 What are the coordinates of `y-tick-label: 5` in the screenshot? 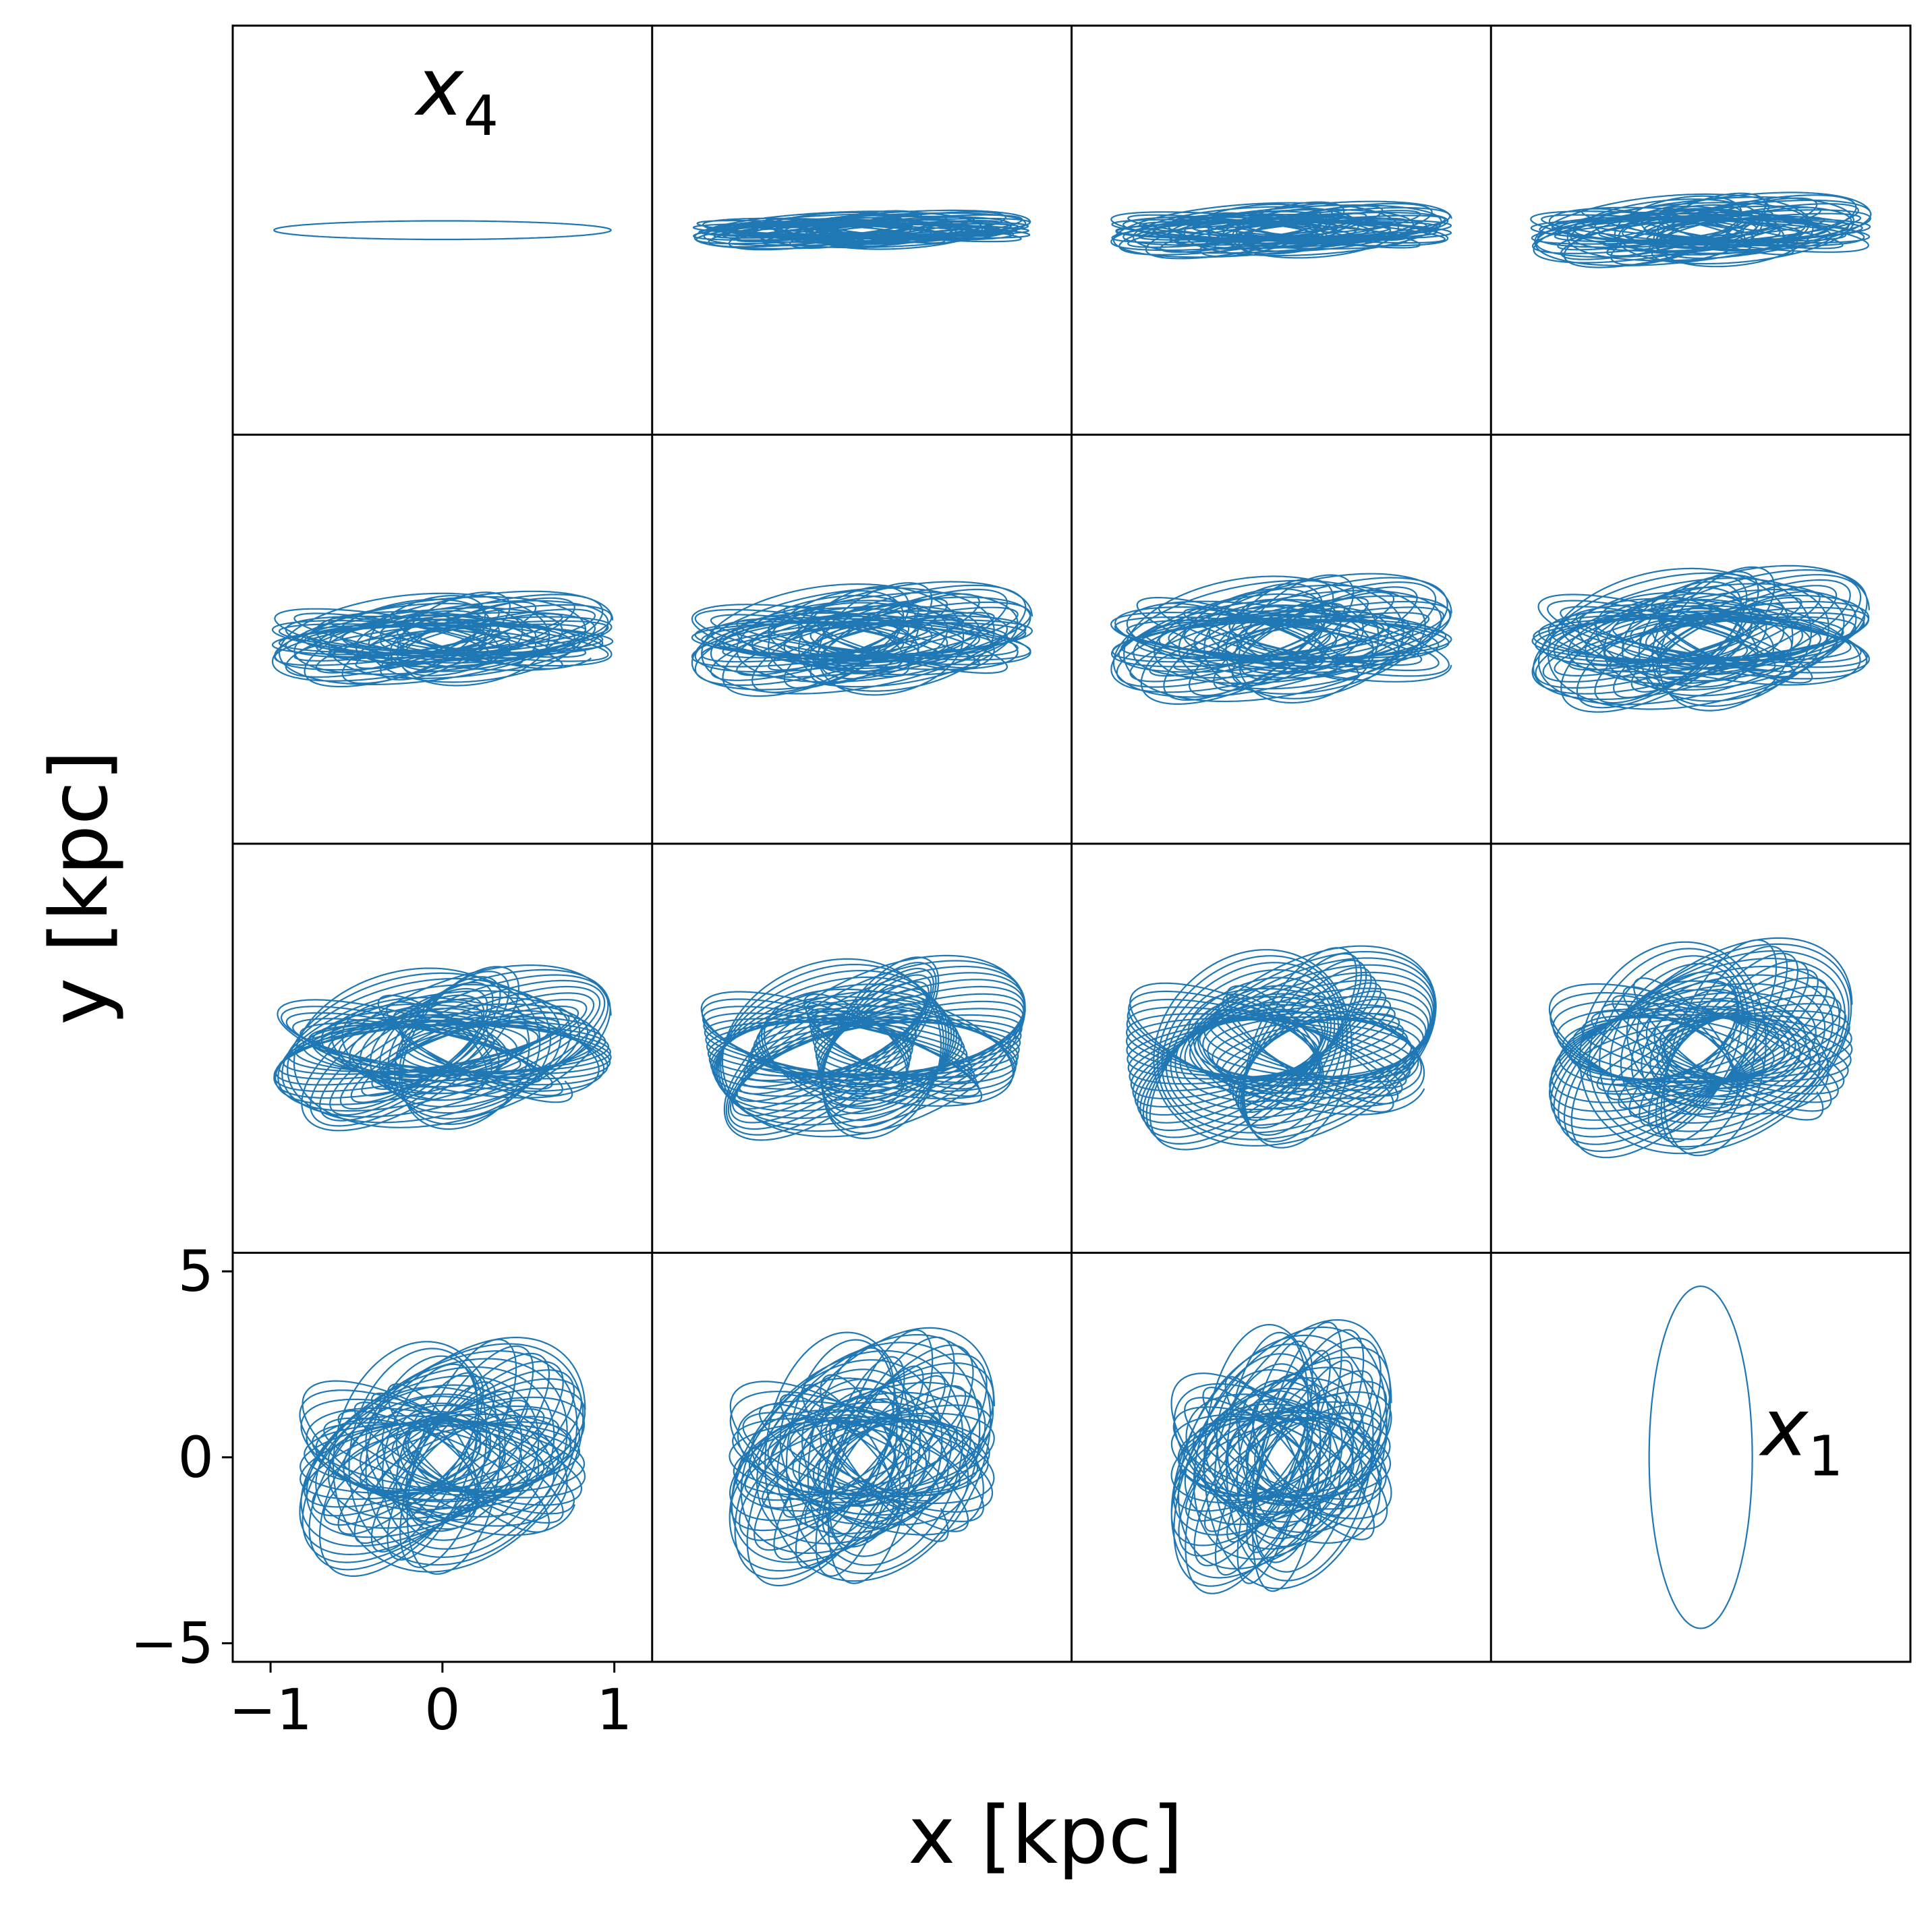 It's located at (196, 1271).